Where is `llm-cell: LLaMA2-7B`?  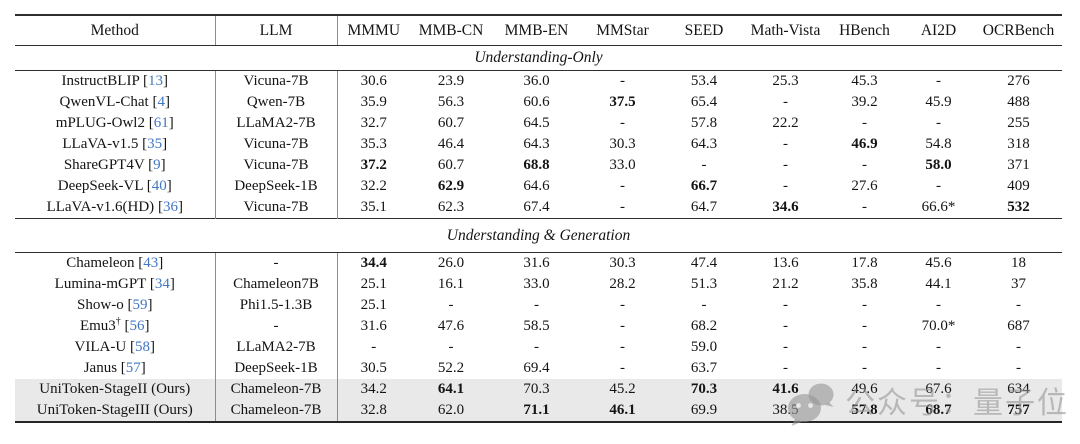 llm-cell: LLaMA2-7B is located at coordinates (276, 347).